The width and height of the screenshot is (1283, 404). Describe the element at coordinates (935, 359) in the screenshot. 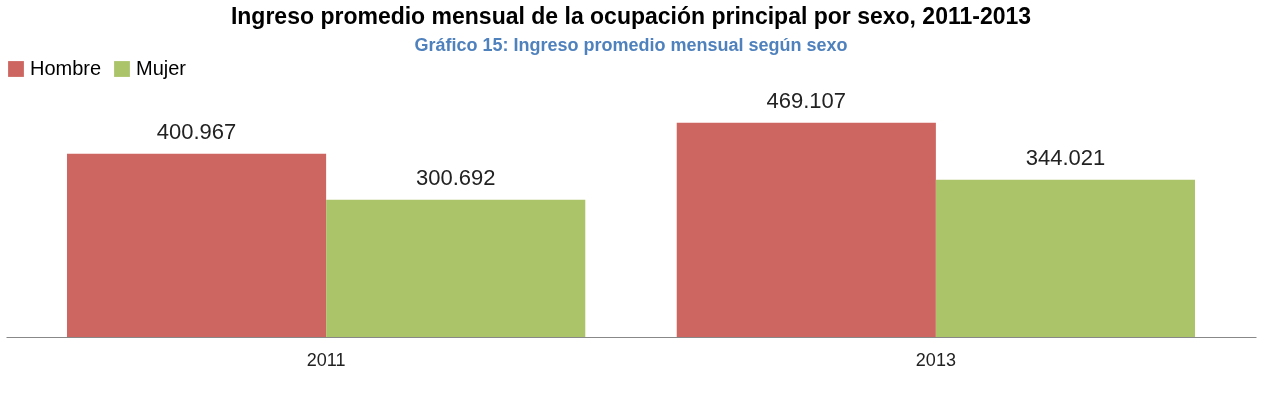

I see `x-tick-label: 2013` at that location.